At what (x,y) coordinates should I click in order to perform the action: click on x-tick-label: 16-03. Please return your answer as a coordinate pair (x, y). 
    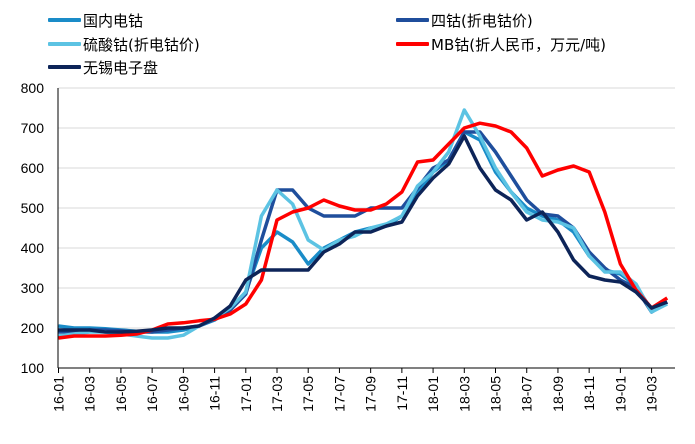
    Looking at the image, I should click on (90, 394).